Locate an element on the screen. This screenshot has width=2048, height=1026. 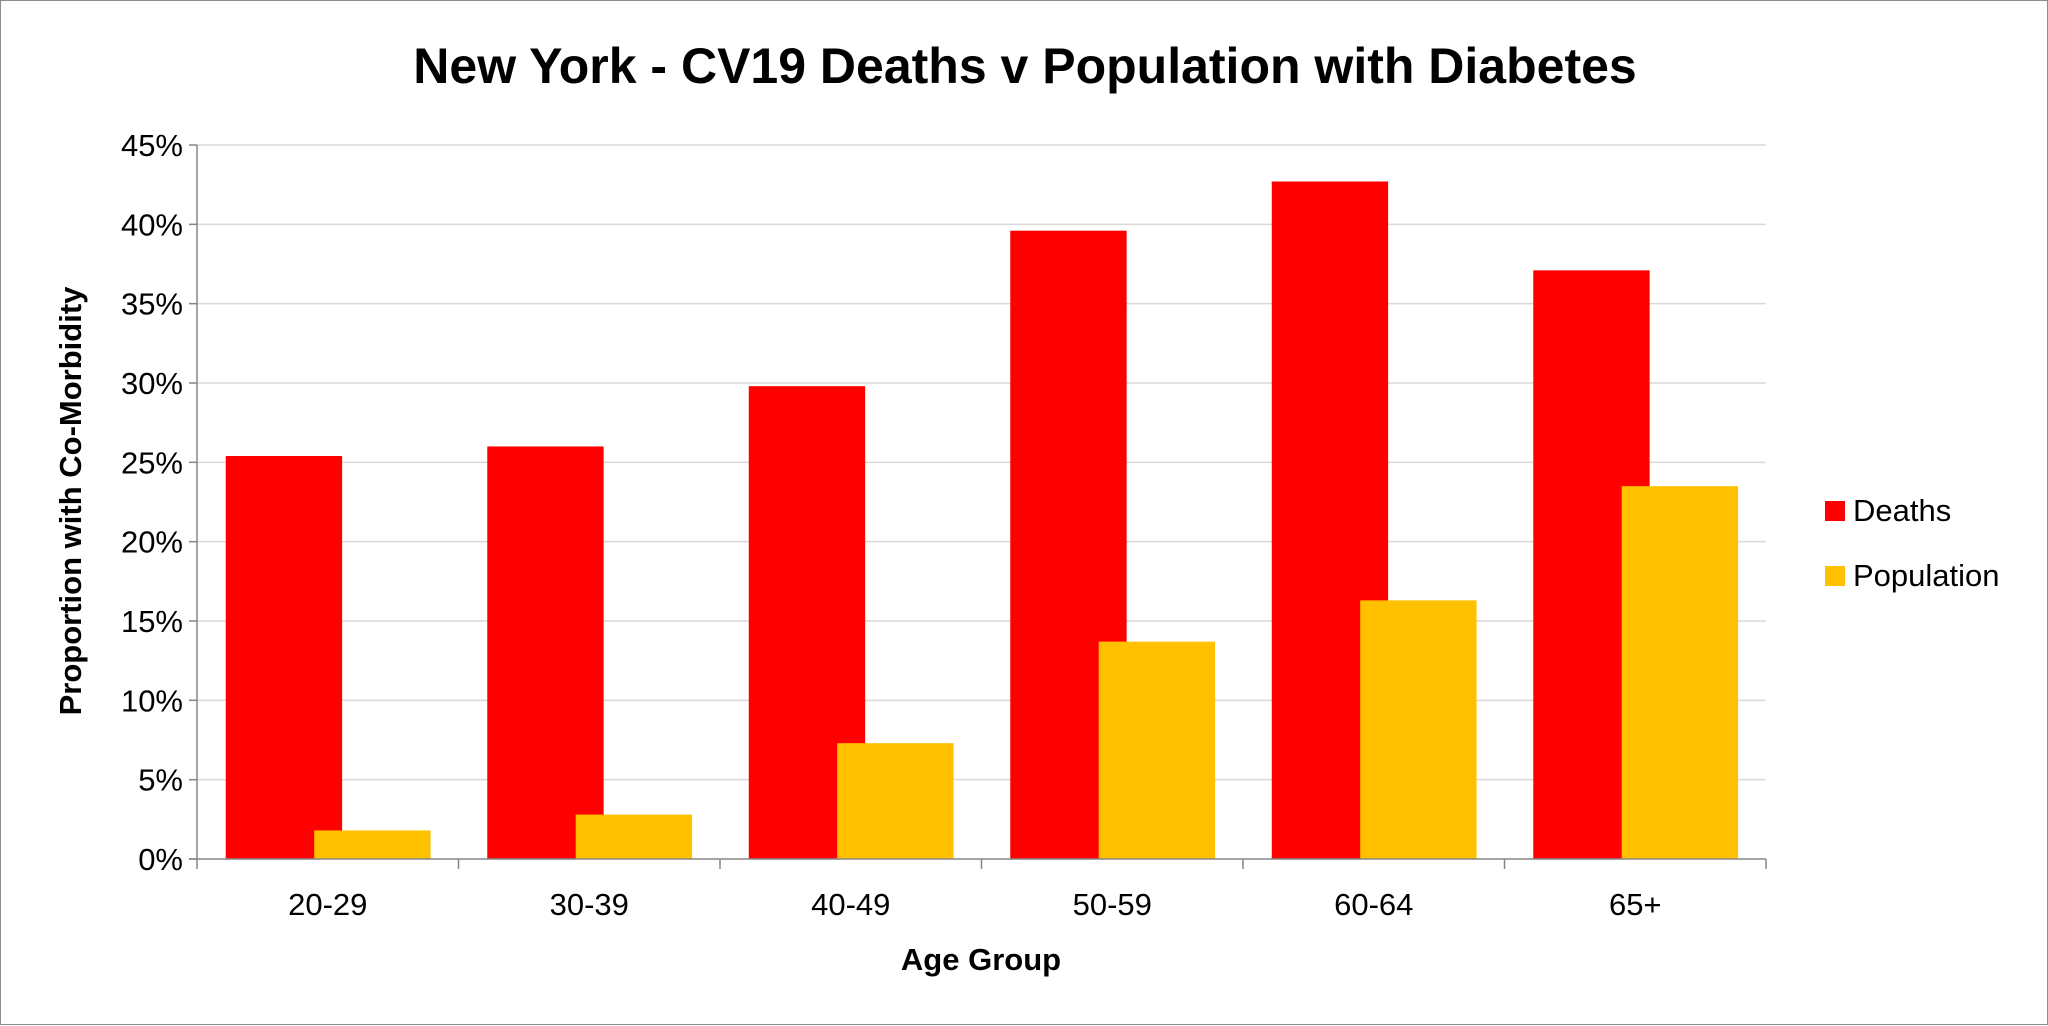
y-tick-label: 45% is located at coordinates (152, 145).